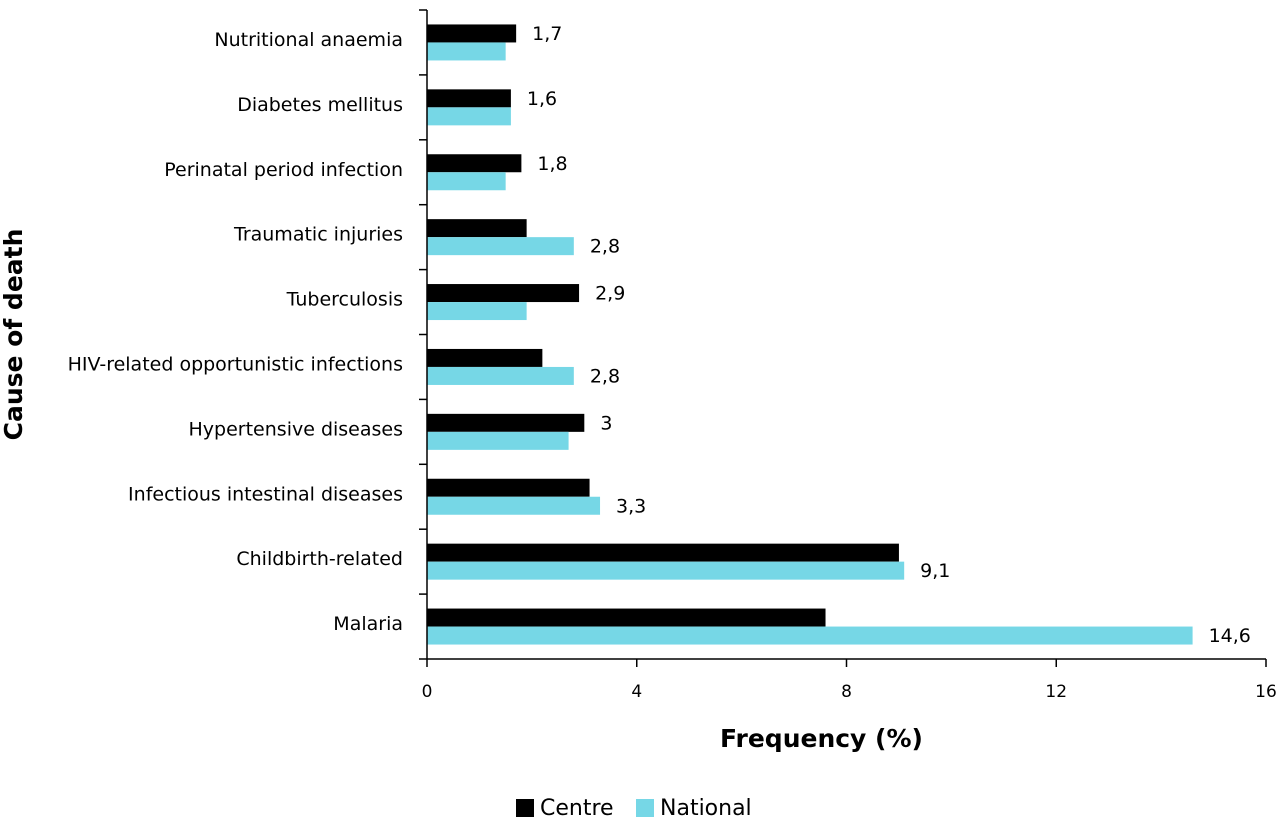  What do you see at coordinates (318, 235) in the screenshot?
I see `category-label: Traumatic injuries` at bounding box center [318, 235].